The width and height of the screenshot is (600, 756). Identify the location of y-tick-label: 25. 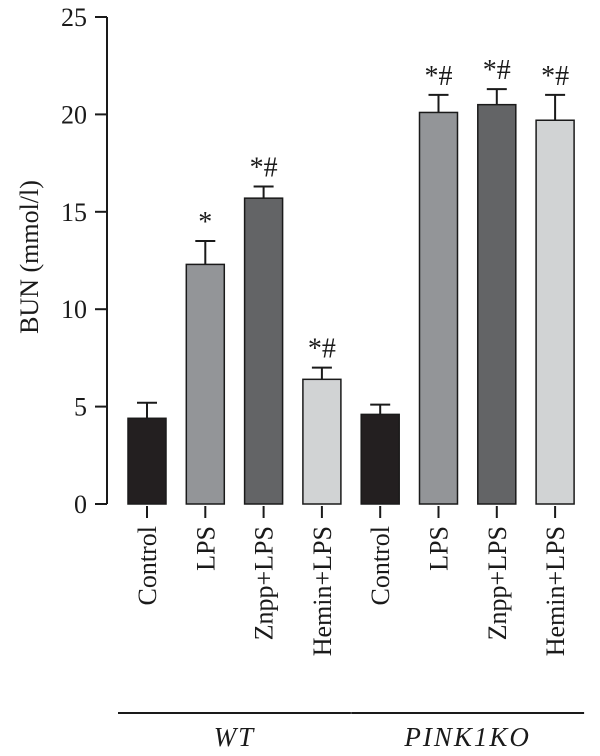
(74, 17).